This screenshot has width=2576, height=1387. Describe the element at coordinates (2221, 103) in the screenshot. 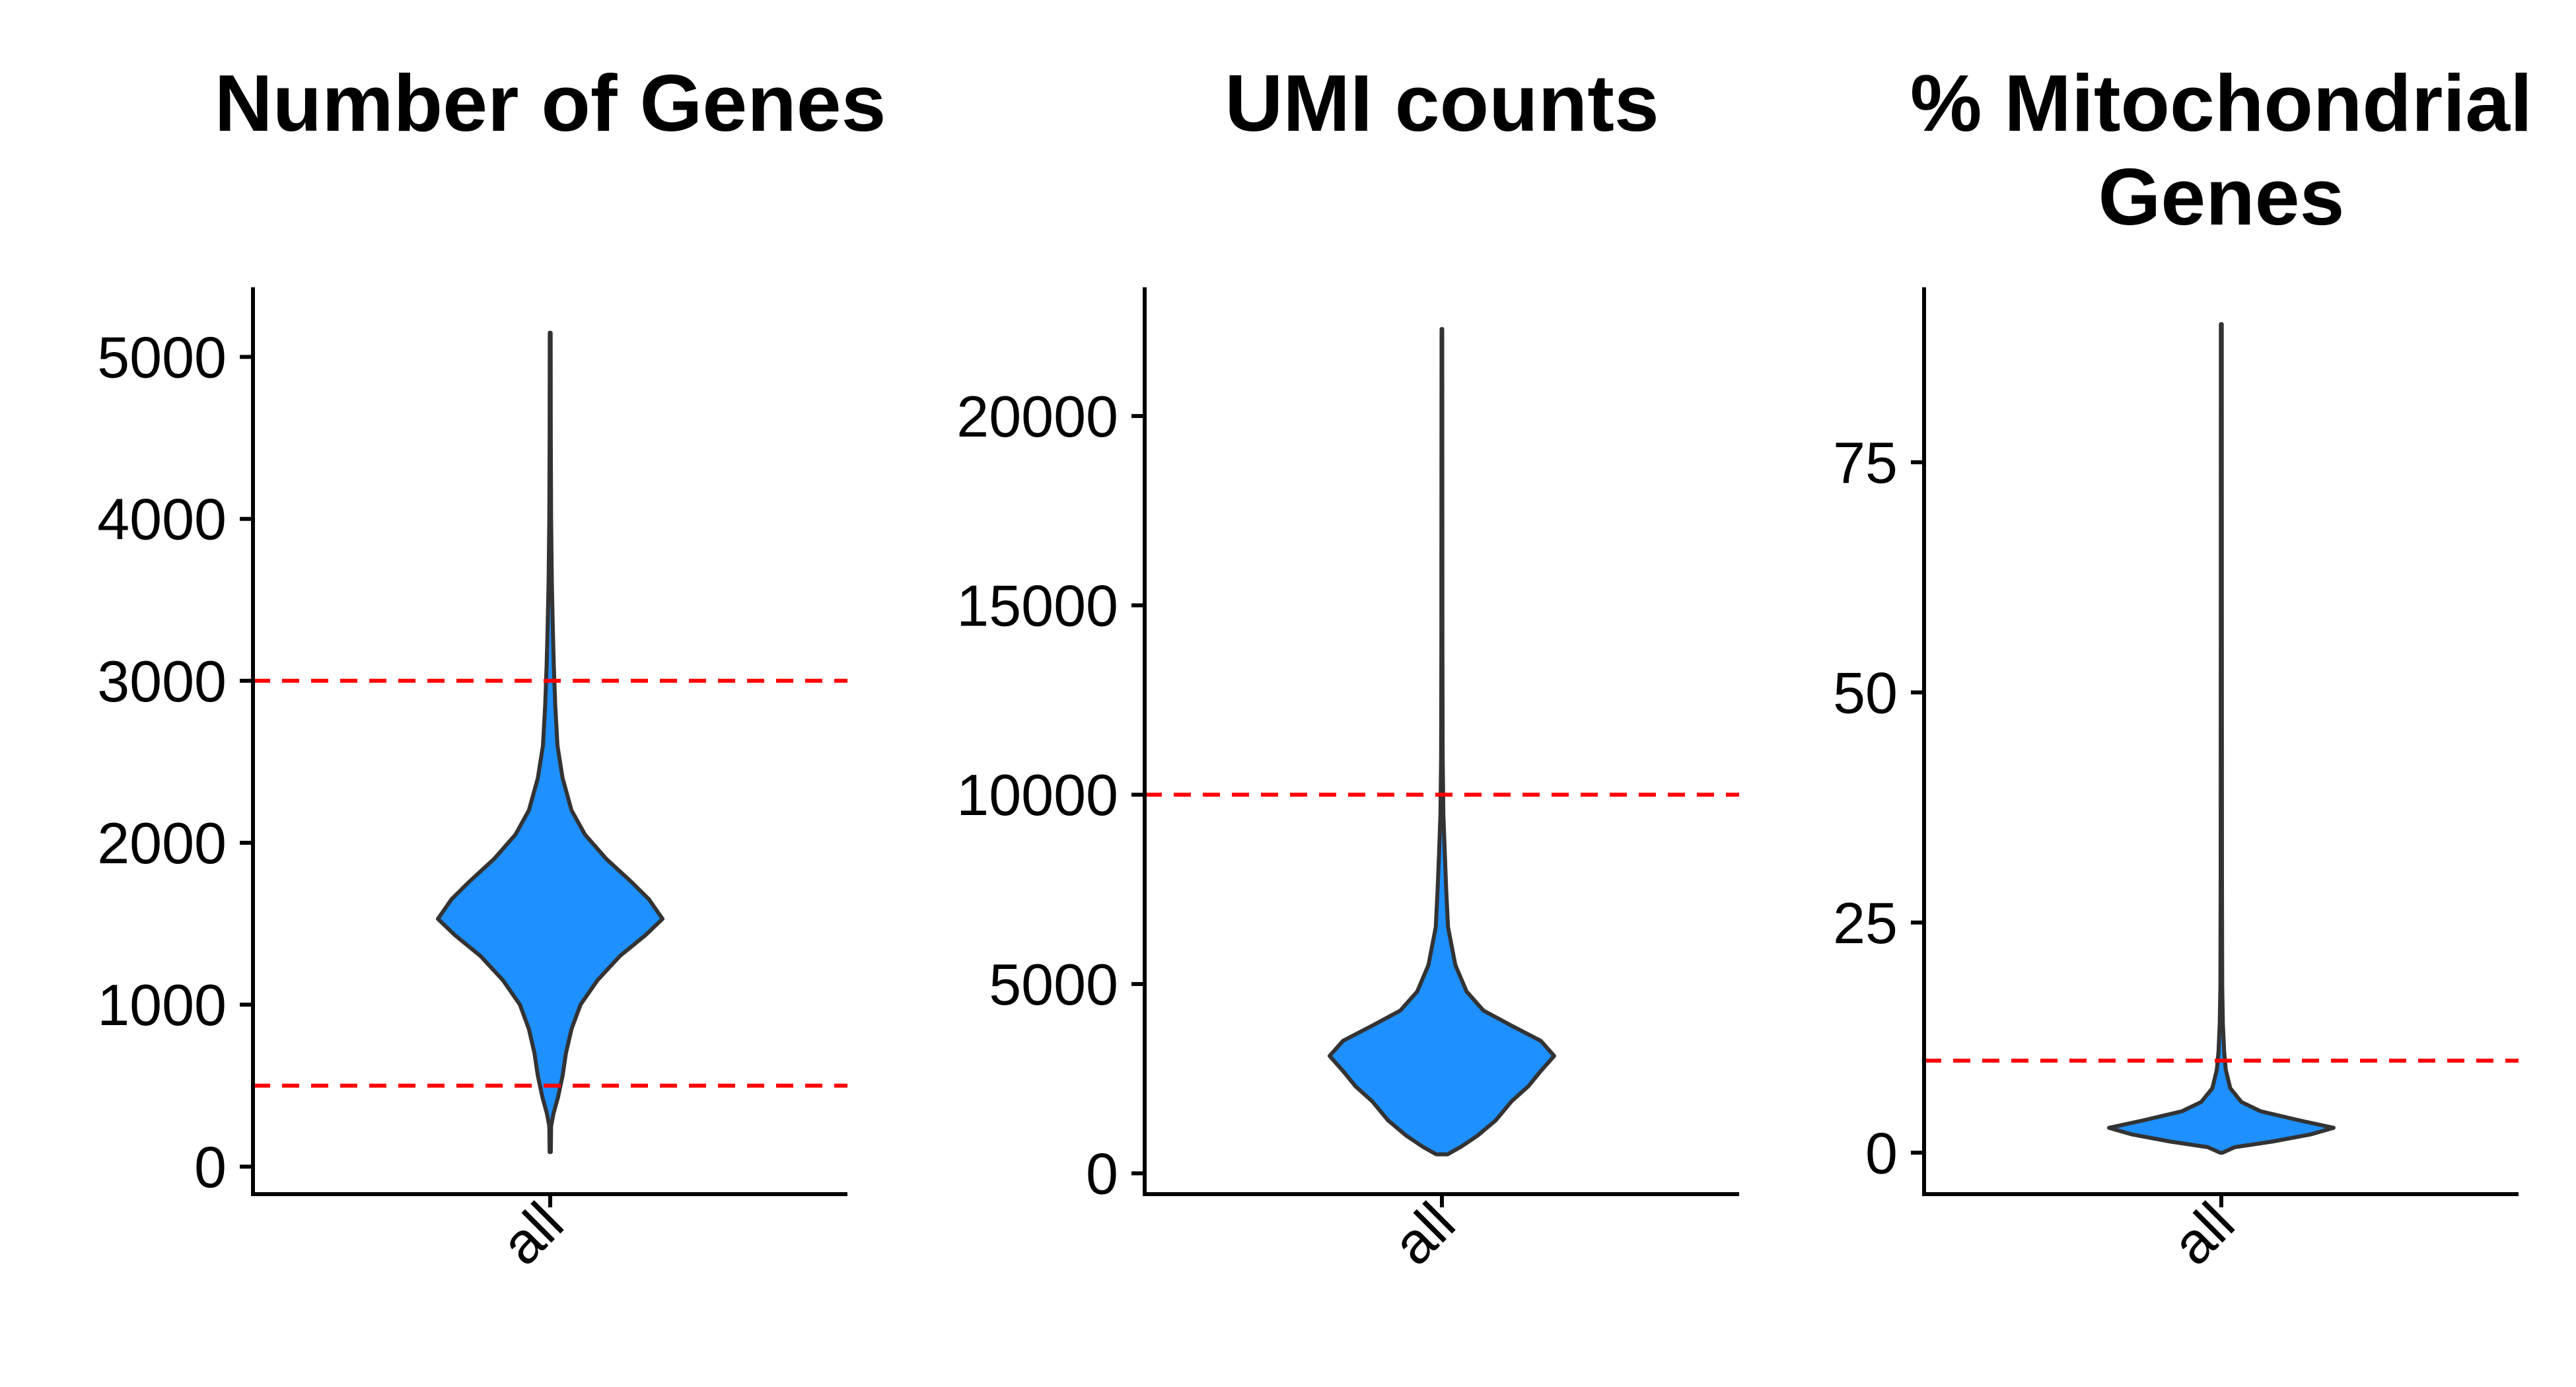

I see `chart-title-line: % Mitochondrial` at that location.